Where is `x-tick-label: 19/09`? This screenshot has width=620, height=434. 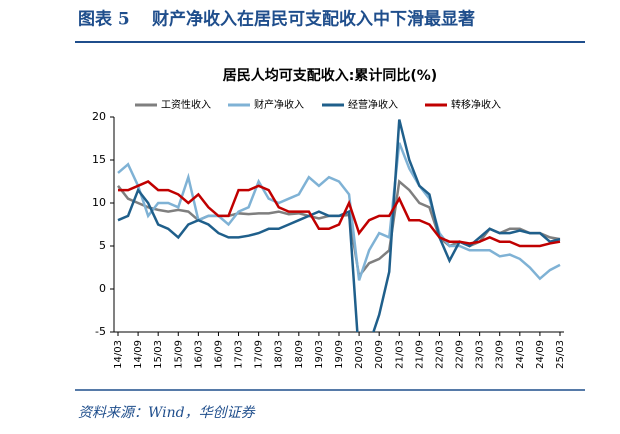 x-tick-label: 19/09 is located at coordinates (339, 354).